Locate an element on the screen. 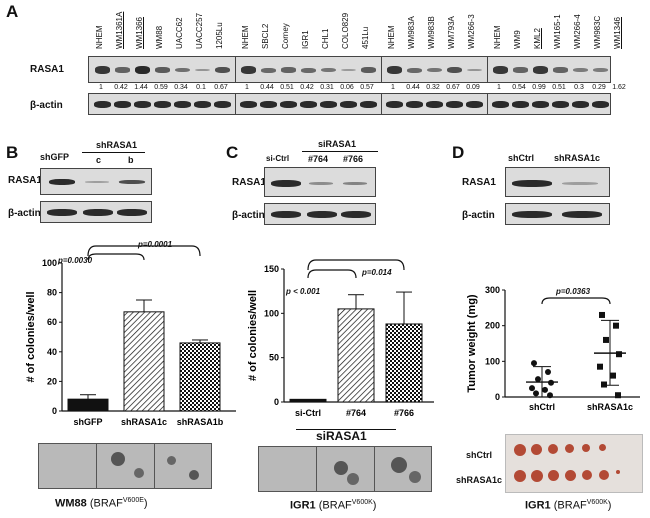 This screenshot has width=650, height=518. panel-b-group-bracket is located at coordinates (113, 152).